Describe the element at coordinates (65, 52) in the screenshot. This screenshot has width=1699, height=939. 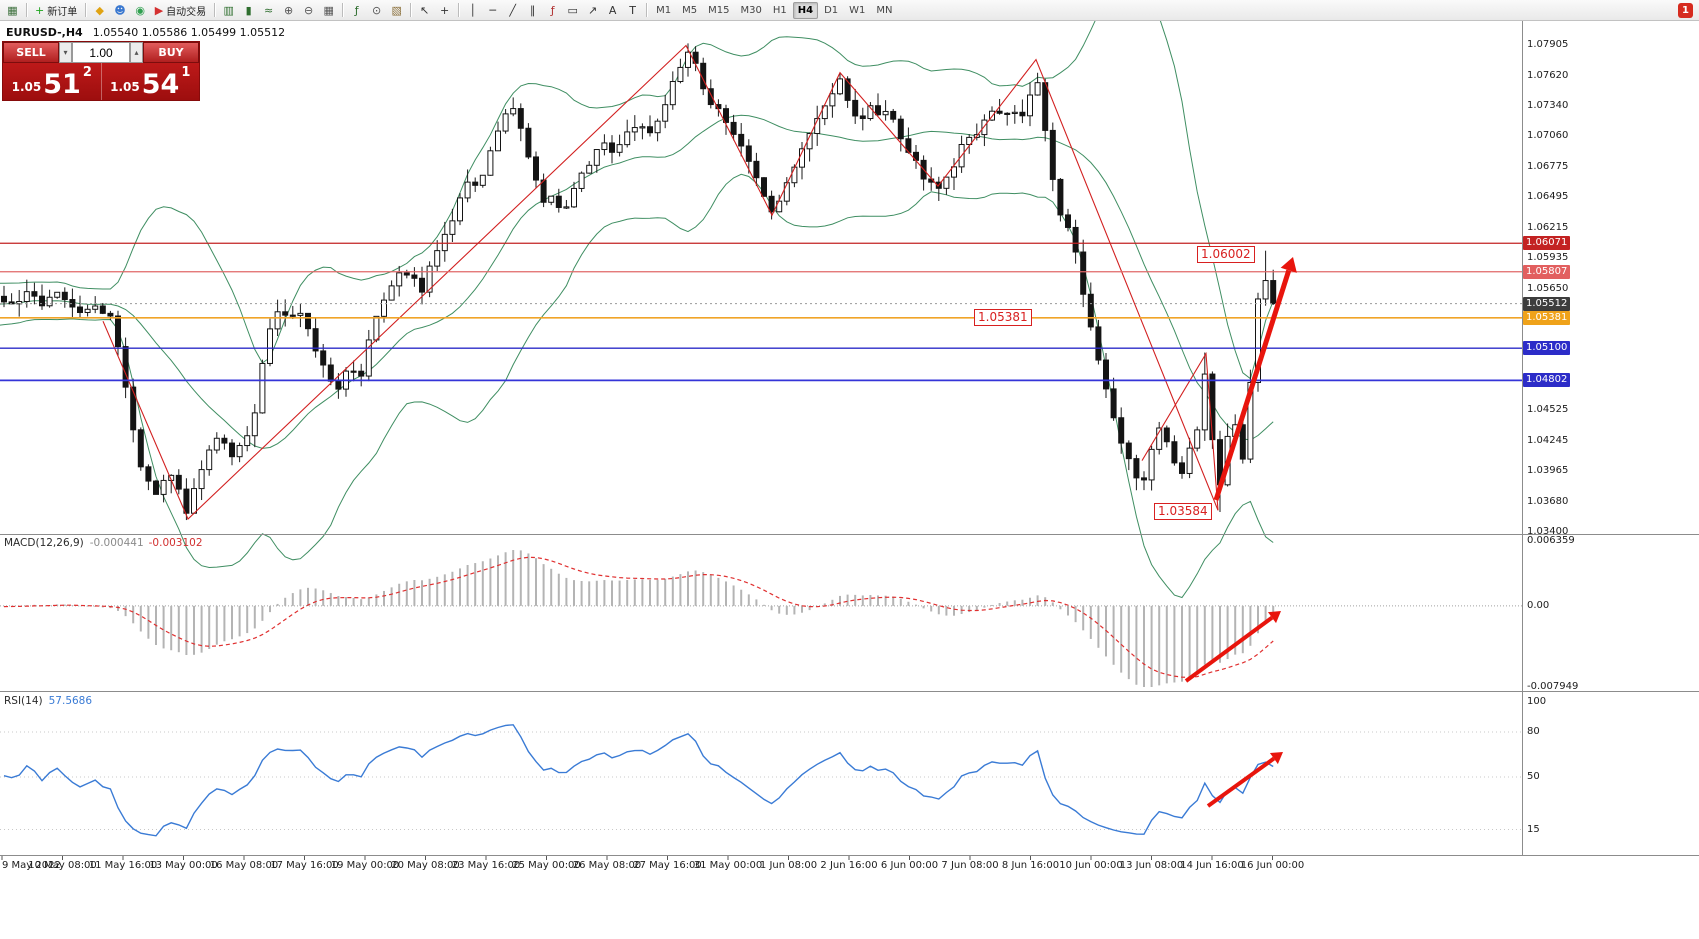
I see `volume-decrease-button: ▾` at that location.